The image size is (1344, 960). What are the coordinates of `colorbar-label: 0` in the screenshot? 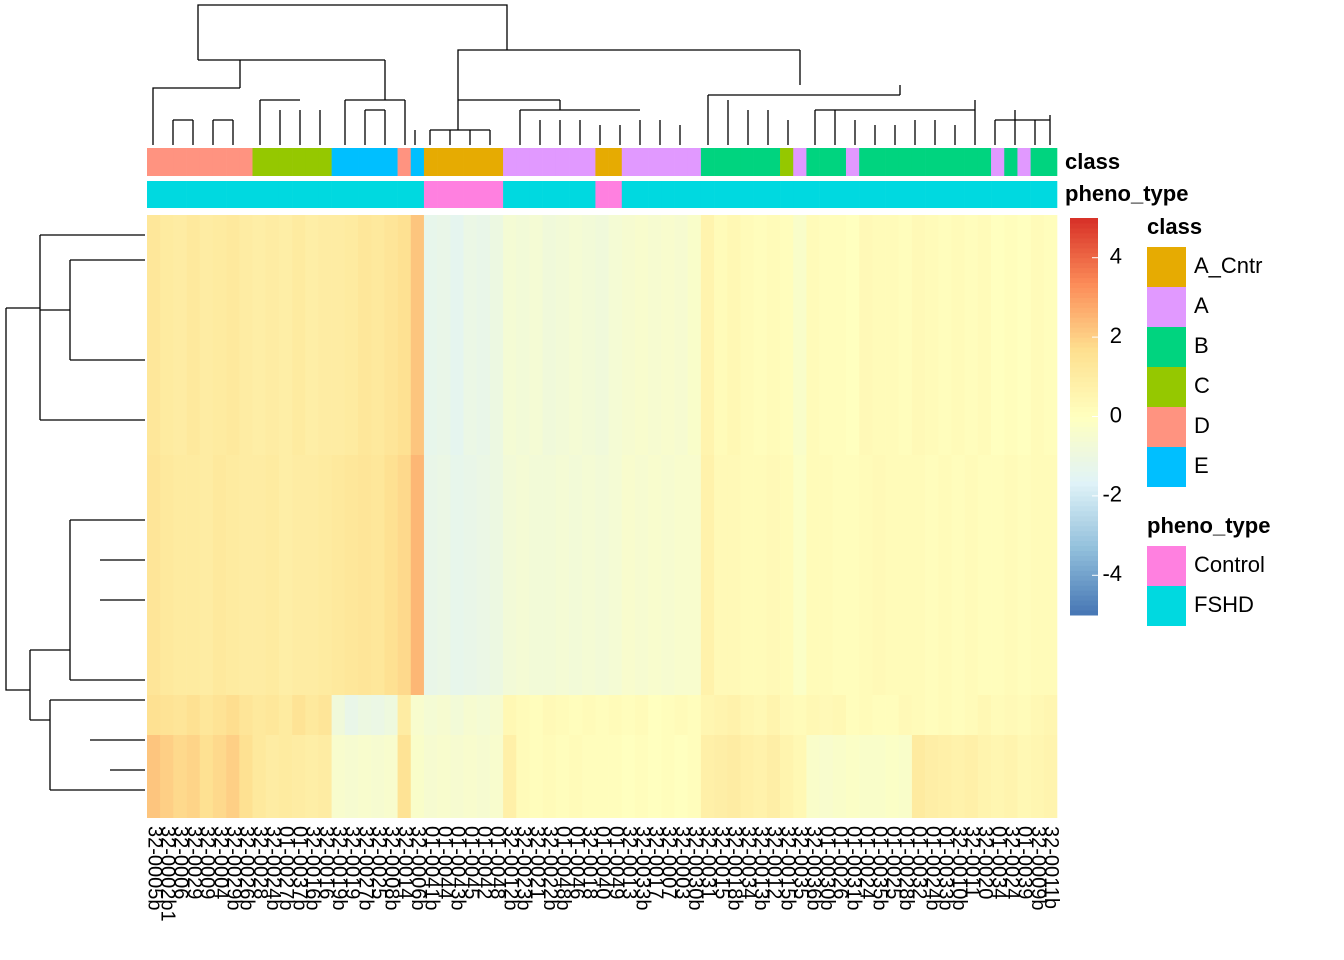 It's located at (1116, 414).